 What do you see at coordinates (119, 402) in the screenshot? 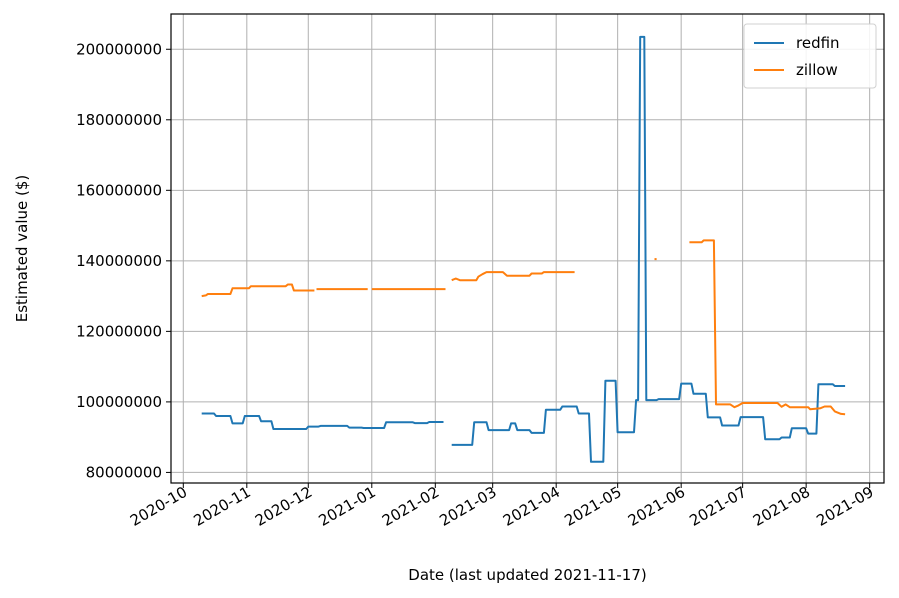
I see `y-tick-label: 100000000` at bounding box center [119, 402].